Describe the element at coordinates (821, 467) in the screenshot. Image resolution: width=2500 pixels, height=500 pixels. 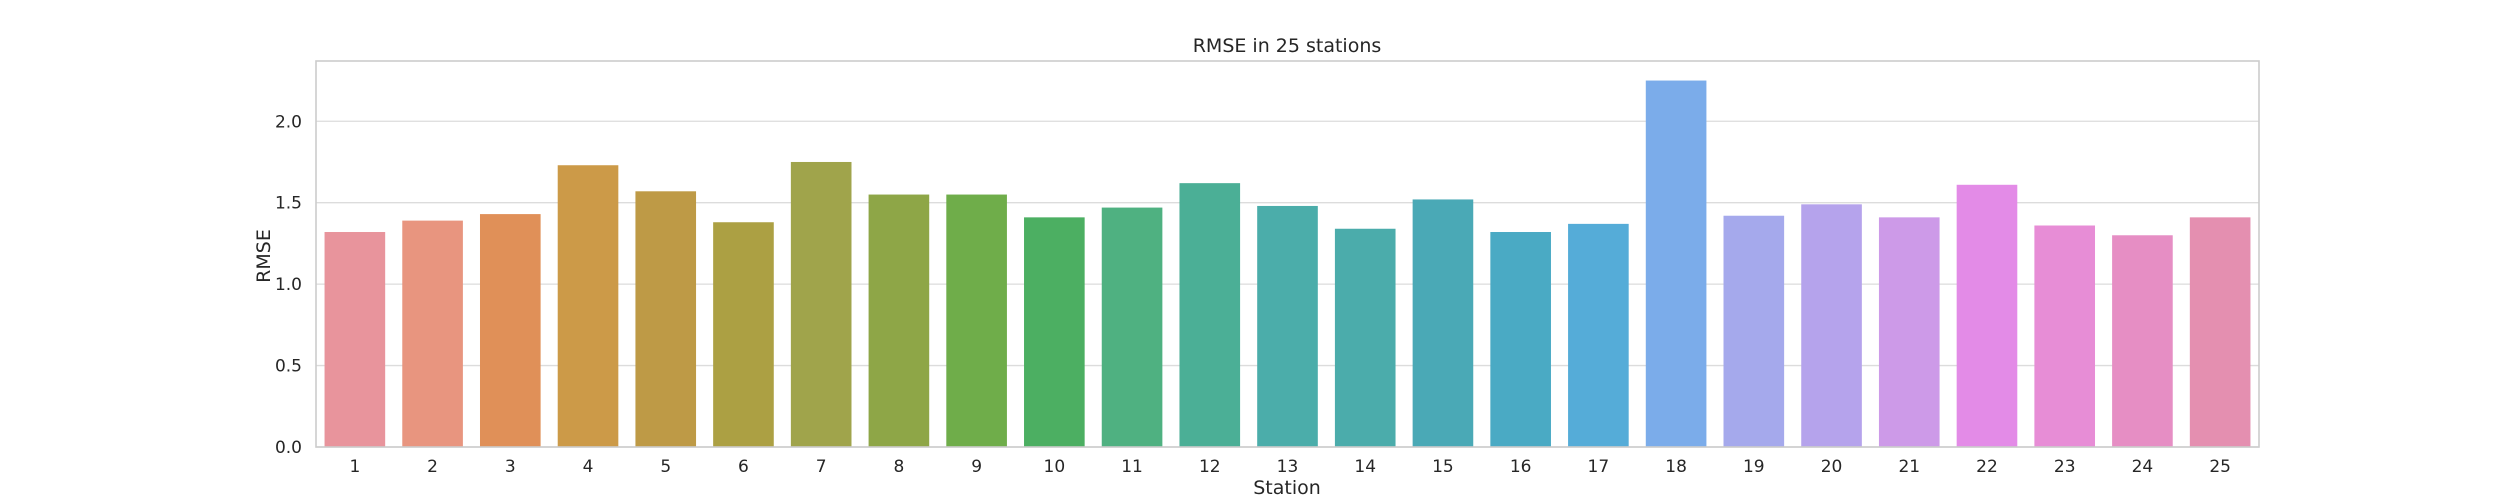
I see `x-tick-label: 7` at that location.